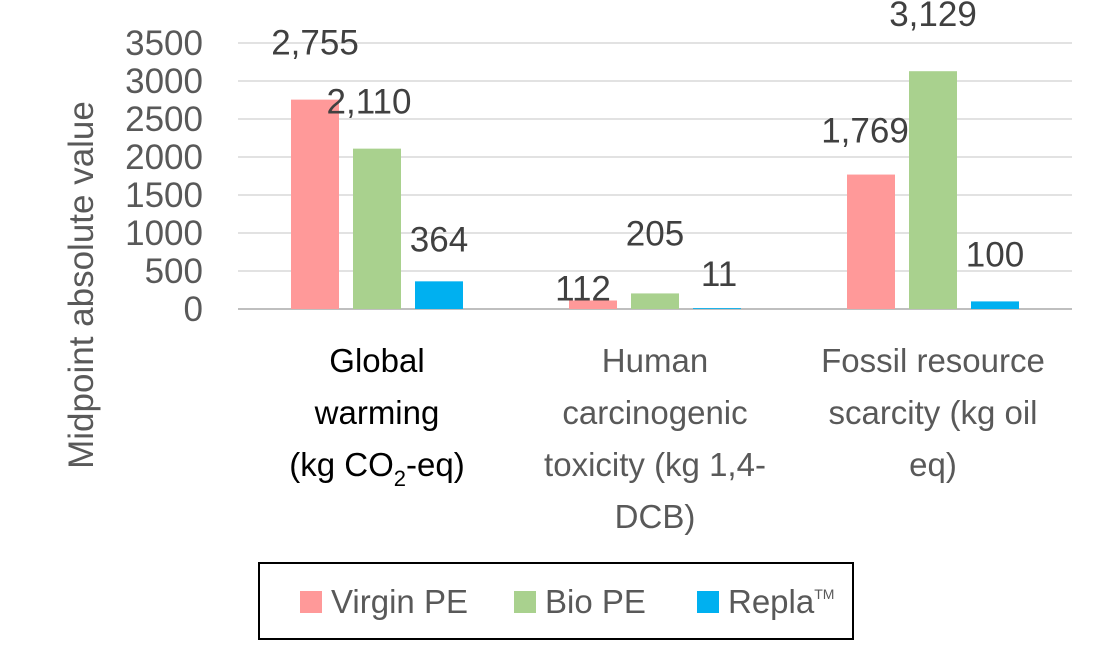 The image size is (1118, 665). I want to click on y-tick-label: 1000, so click(164, 233).